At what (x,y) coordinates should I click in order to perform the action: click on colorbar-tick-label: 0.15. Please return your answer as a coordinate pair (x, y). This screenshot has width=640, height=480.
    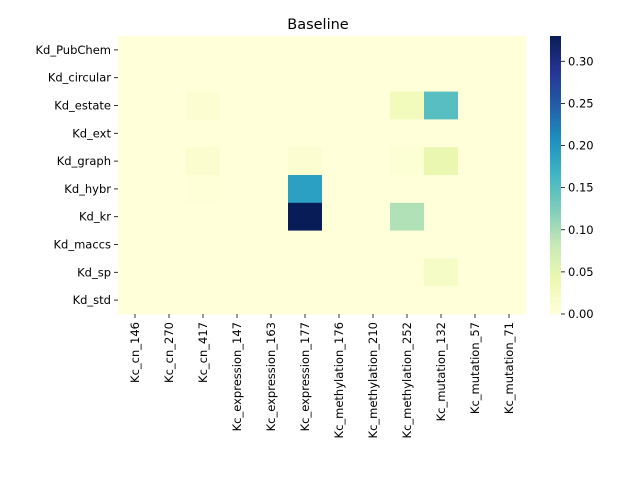
    Looking at the image, I should click on (581, 188).